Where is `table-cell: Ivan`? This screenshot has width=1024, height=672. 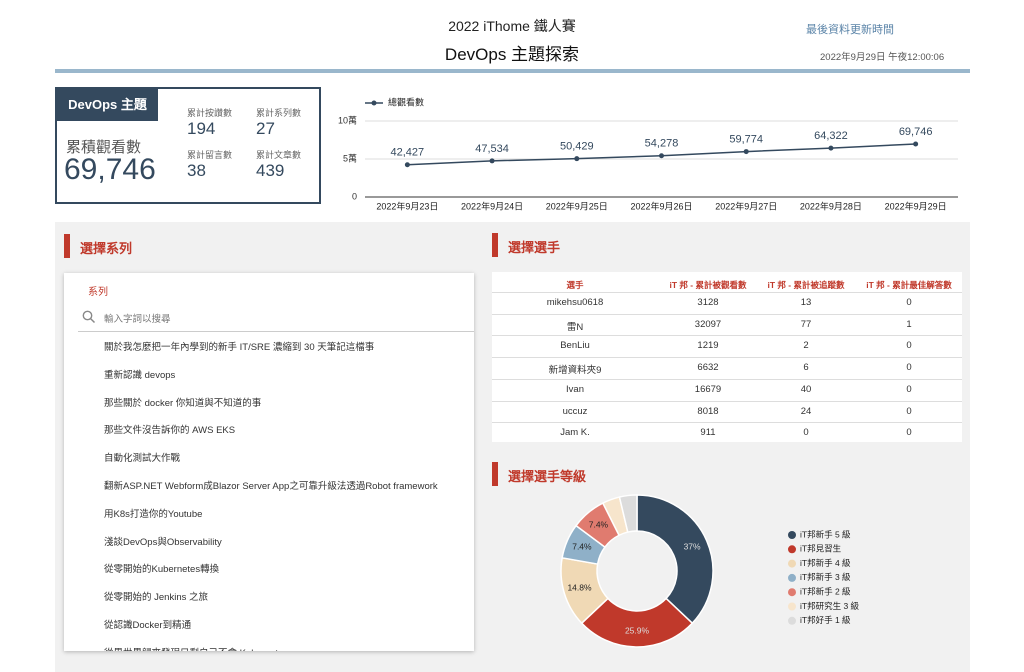 table-cell: Ivan is located at coordinates (575, 389).